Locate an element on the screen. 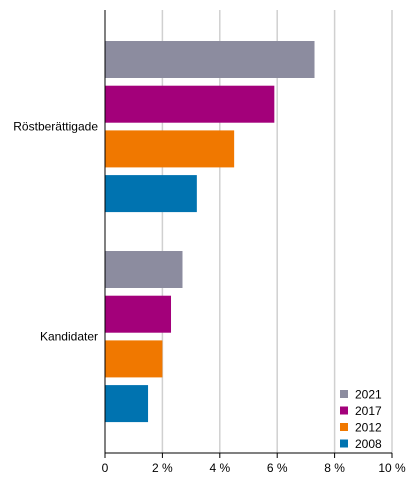  legend-label: 2008 is located at coordinates (368, 444).